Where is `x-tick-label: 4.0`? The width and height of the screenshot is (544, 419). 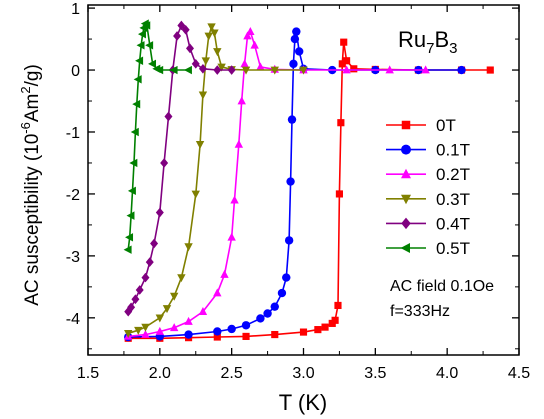
x-tick-label: 4.0 is located at coordinates (447, 373).